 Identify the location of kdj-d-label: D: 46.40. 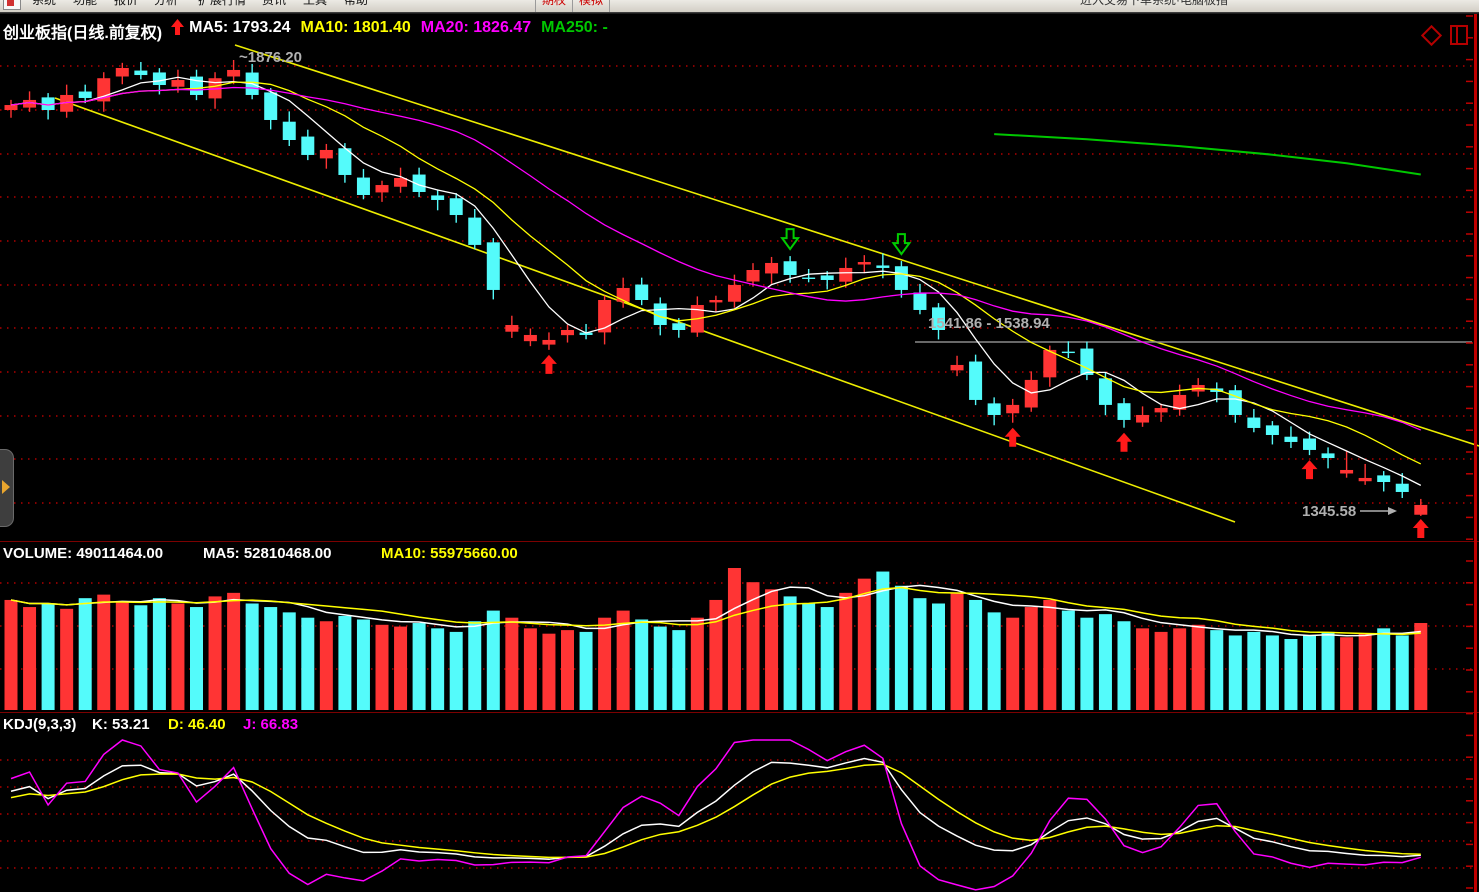
(197, 724).